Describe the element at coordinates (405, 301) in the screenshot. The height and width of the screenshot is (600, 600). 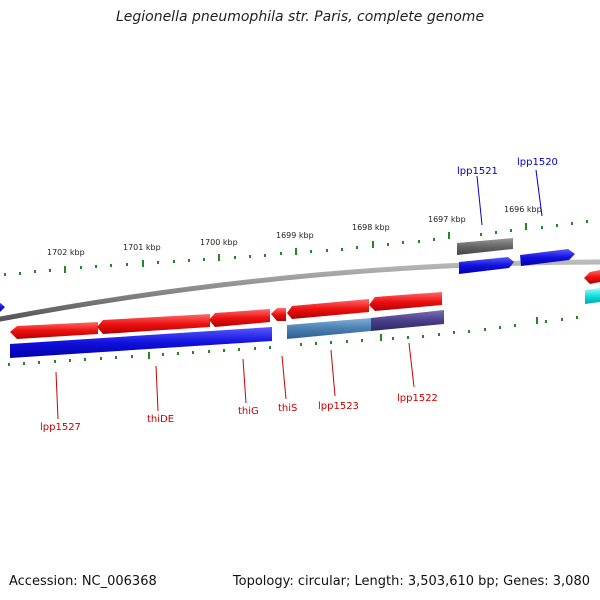
I see `gene-lpp1522-upper-feature` at that location.